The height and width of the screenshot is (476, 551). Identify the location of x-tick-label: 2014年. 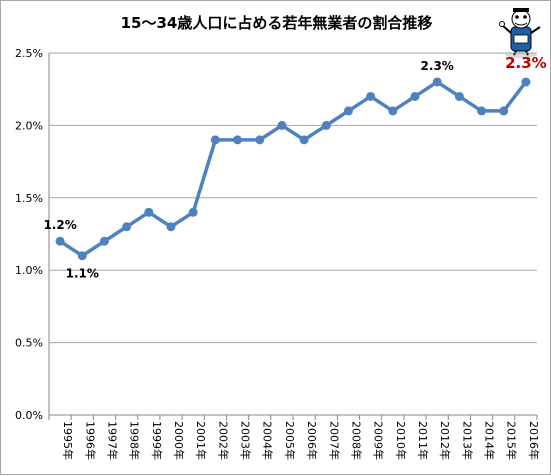
(490, 440).